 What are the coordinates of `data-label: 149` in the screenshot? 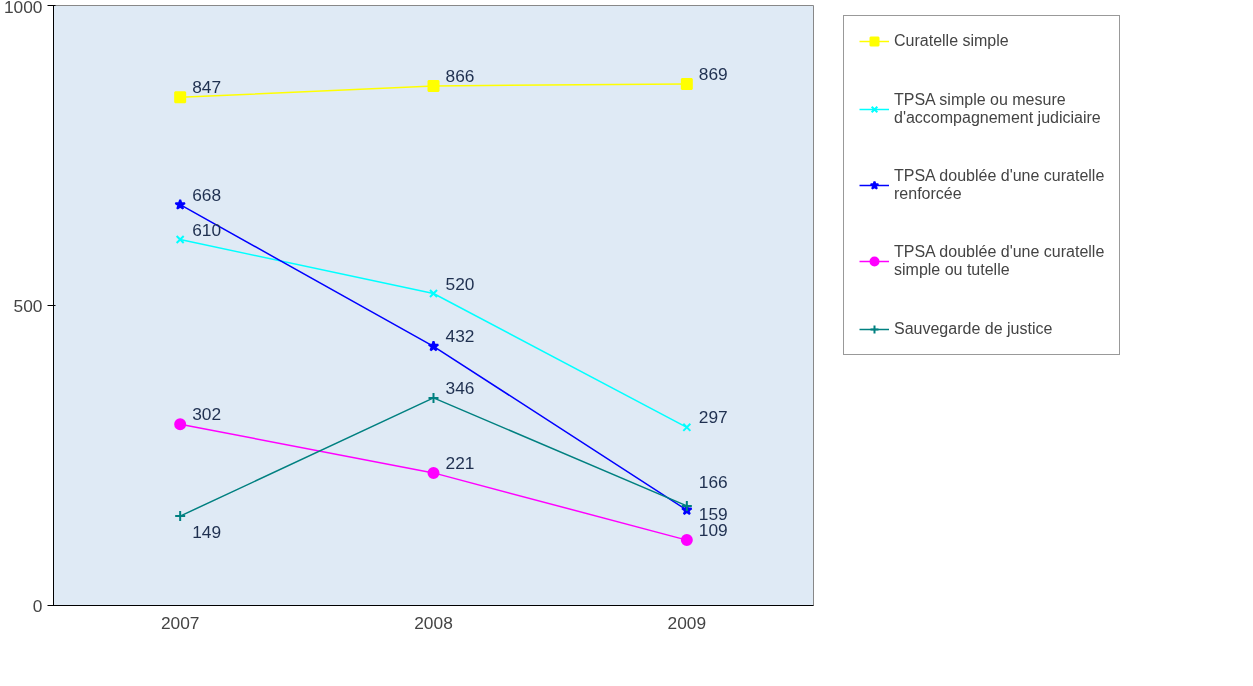 It's located at (207, 532).